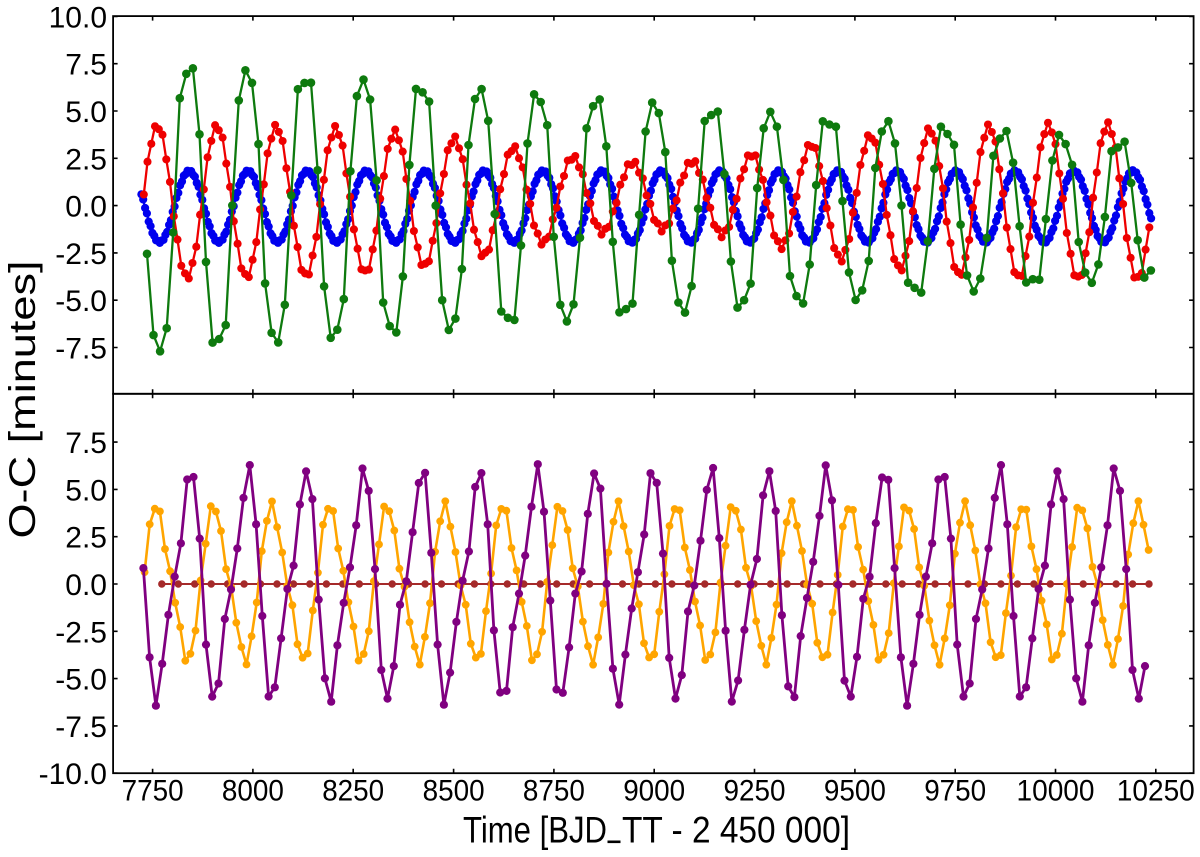  What do you see at coordinates (1056, 791) in the screenshot?
I see `svg-text: 10000` at bounding box center [1056, 791].